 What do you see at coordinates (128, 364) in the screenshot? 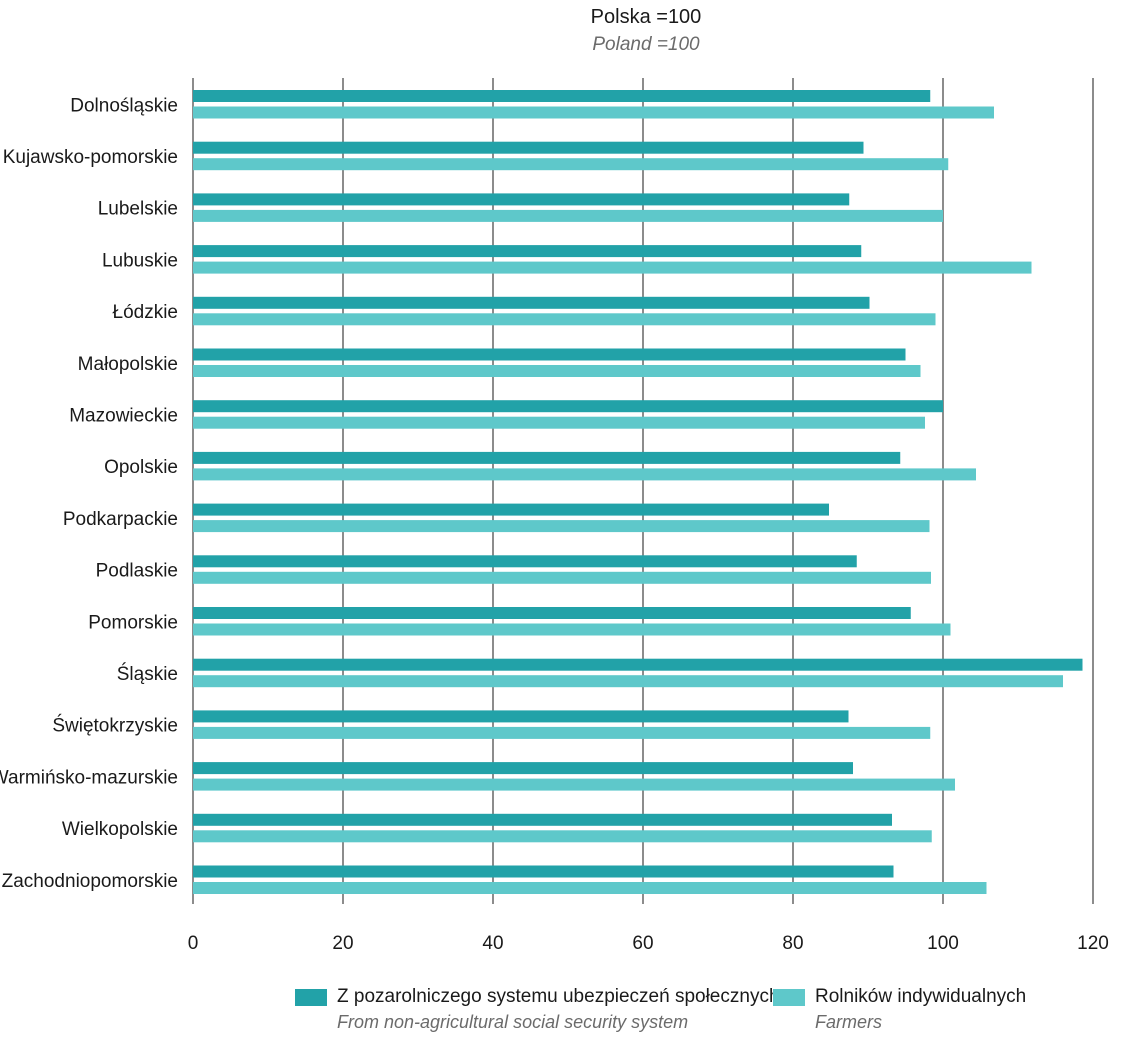
I see `category-label: Małopolskie` at bounding box center [128, 364].